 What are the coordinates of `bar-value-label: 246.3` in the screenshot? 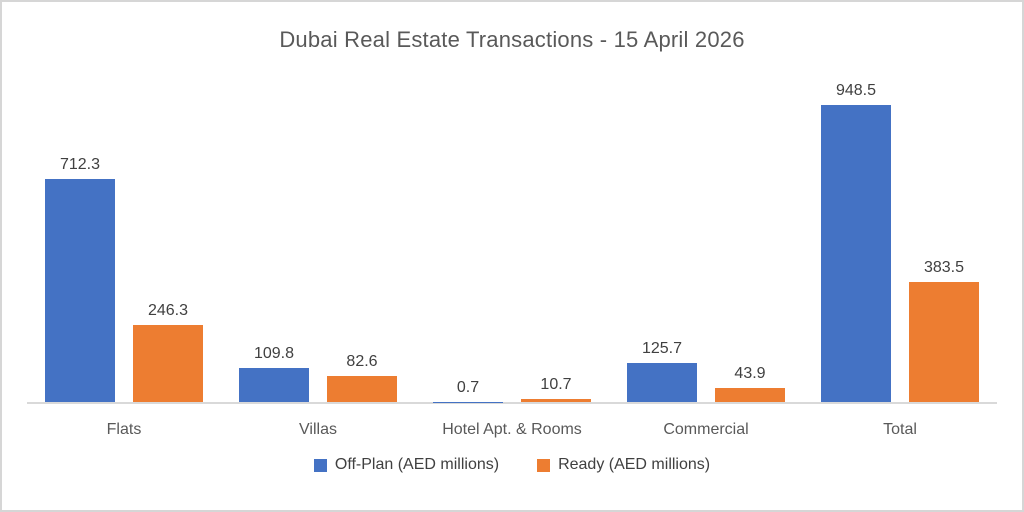 It's located at (168, 310).